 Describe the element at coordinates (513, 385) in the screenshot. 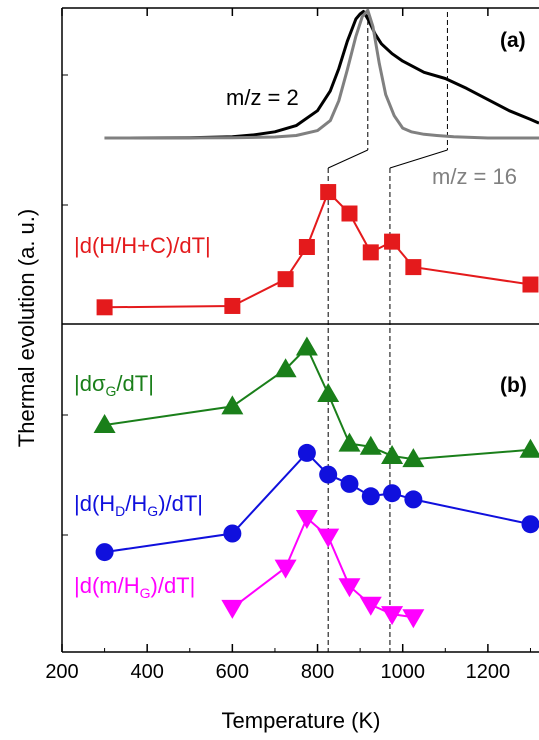

I see `panel-b-tag: (b)` at that location.